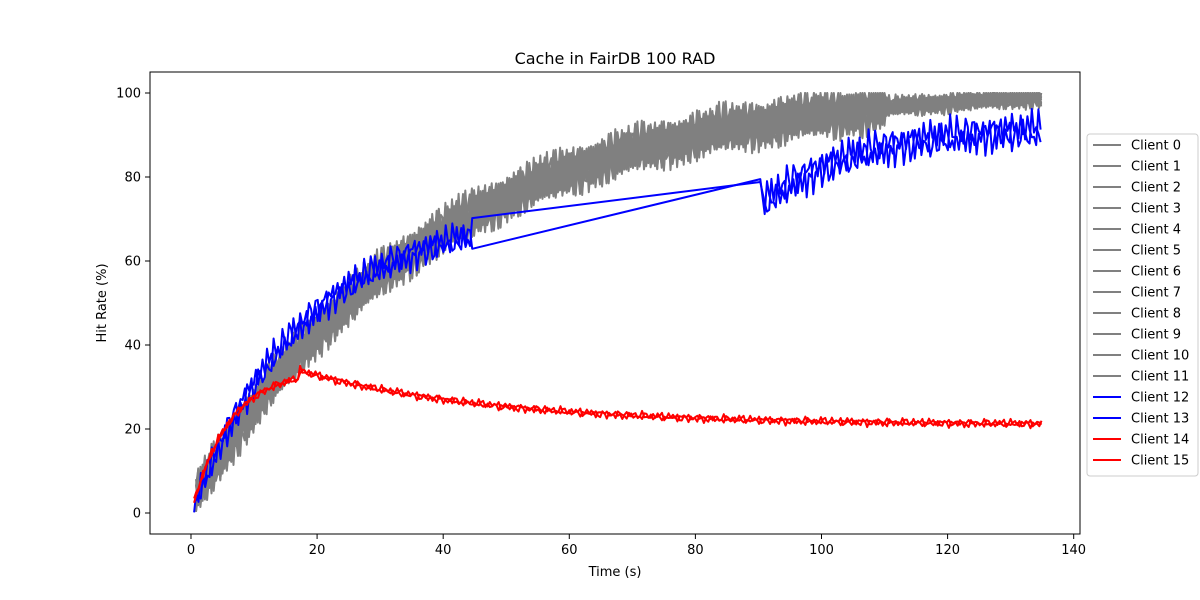 This screenshot has height=600, width=1200. Describe the element at coordinates (1160, 461) in the screenshot. I see `legend-label: Client 15` at that location.